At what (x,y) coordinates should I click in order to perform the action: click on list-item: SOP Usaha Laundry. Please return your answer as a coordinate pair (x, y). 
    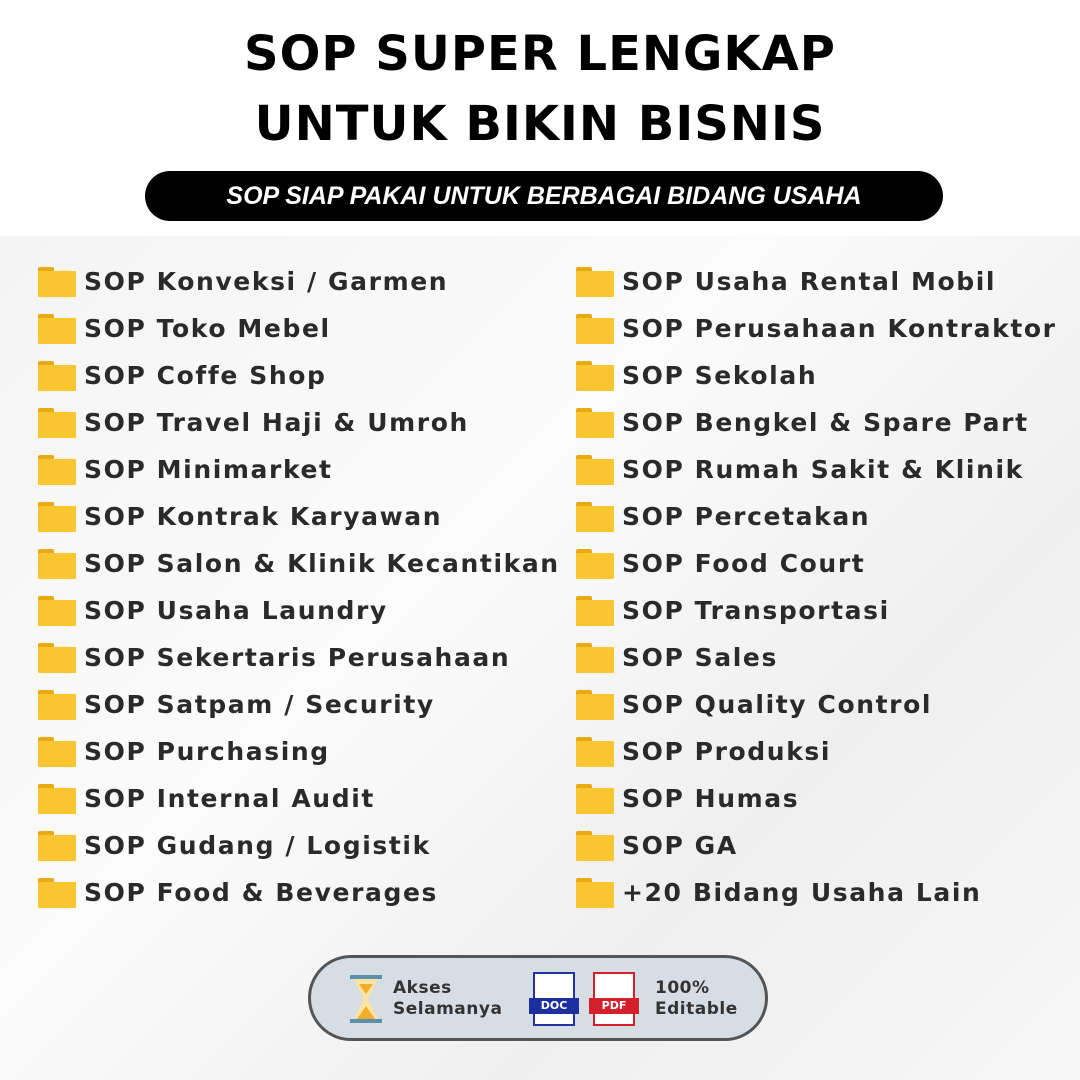
    Looking at the image, I should click on (299, 610).